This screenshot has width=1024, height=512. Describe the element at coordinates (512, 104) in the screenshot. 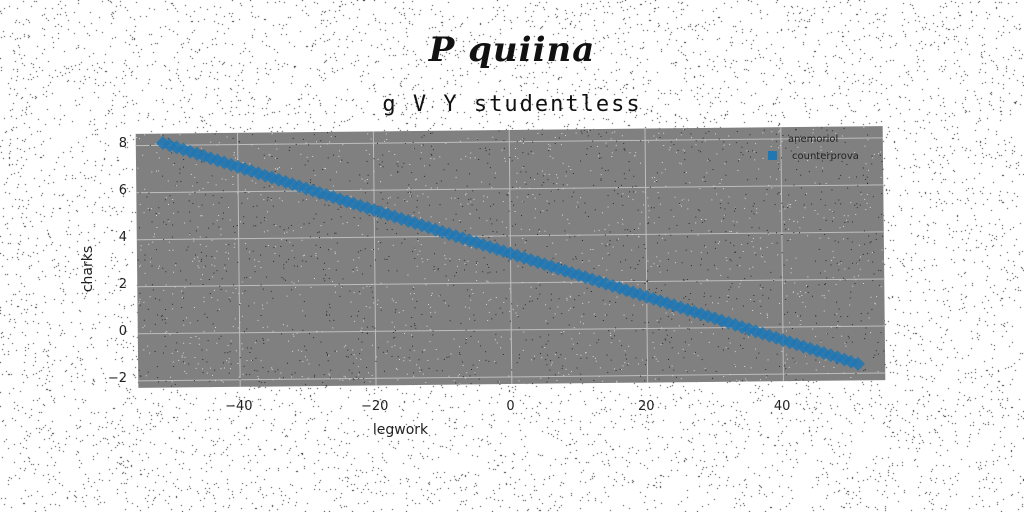

I see `chart-title: g V Y studentless` at that location.